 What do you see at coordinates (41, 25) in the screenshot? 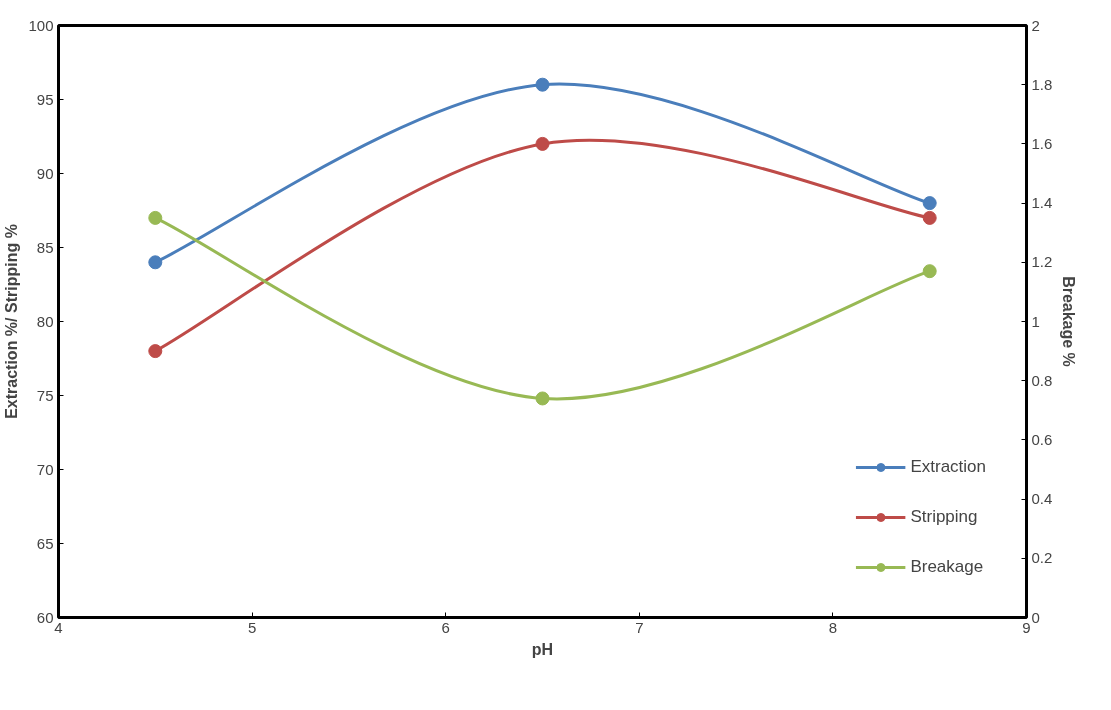
I see `y-tick-label: 100` at bounding box center [41, 25].